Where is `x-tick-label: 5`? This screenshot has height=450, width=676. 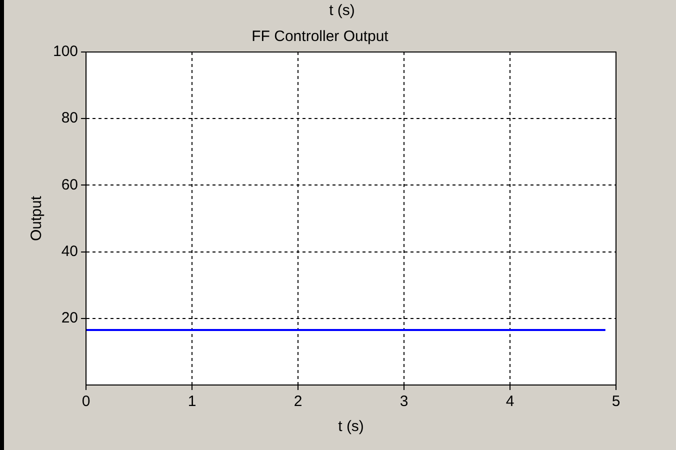
x-tick-label: 5 is located at coordinates (616, 401).